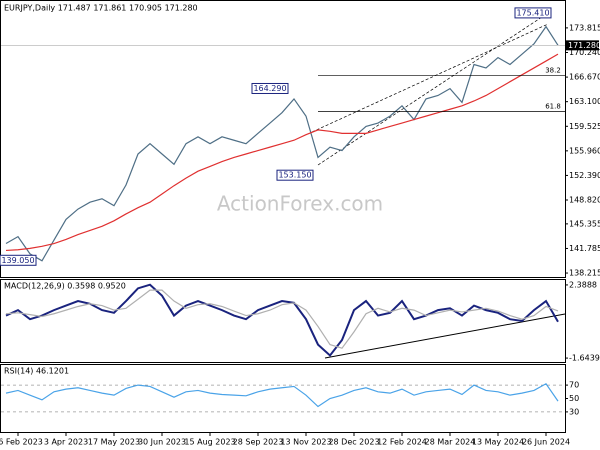 Image resolution: width=600 pixels, height=450 pixels. What do you see at coordinates (305, 442) in the screenshot?
I see `x-tick-label: 13 Nov 2023` at bounding box center [305, 442].